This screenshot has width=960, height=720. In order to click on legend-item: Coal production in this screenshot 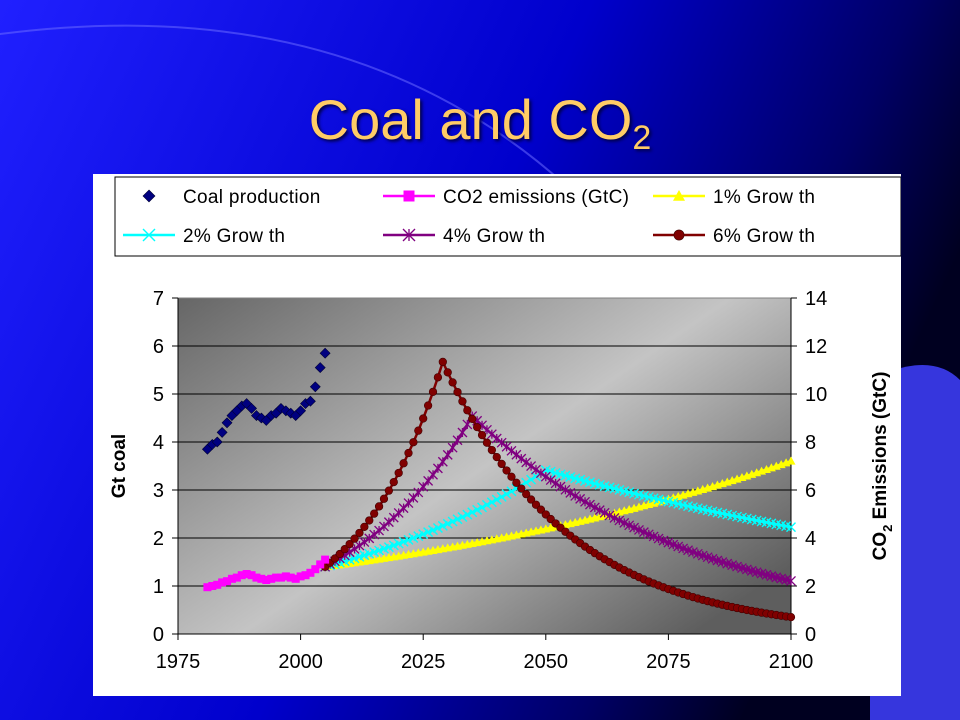, I will do `click(231, 197)`.